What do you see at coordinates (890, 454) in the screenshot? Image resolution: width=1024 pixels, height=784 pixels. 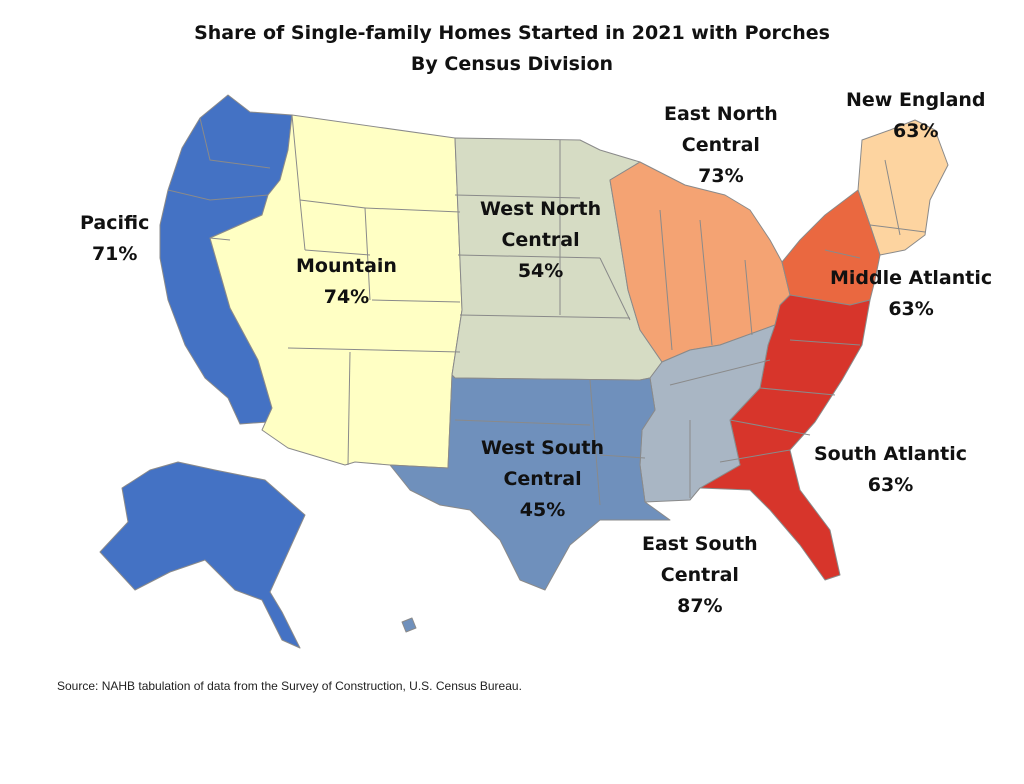 I see `label-south-atlantic-name: South Atlantic` at bounding box center [890, 454].